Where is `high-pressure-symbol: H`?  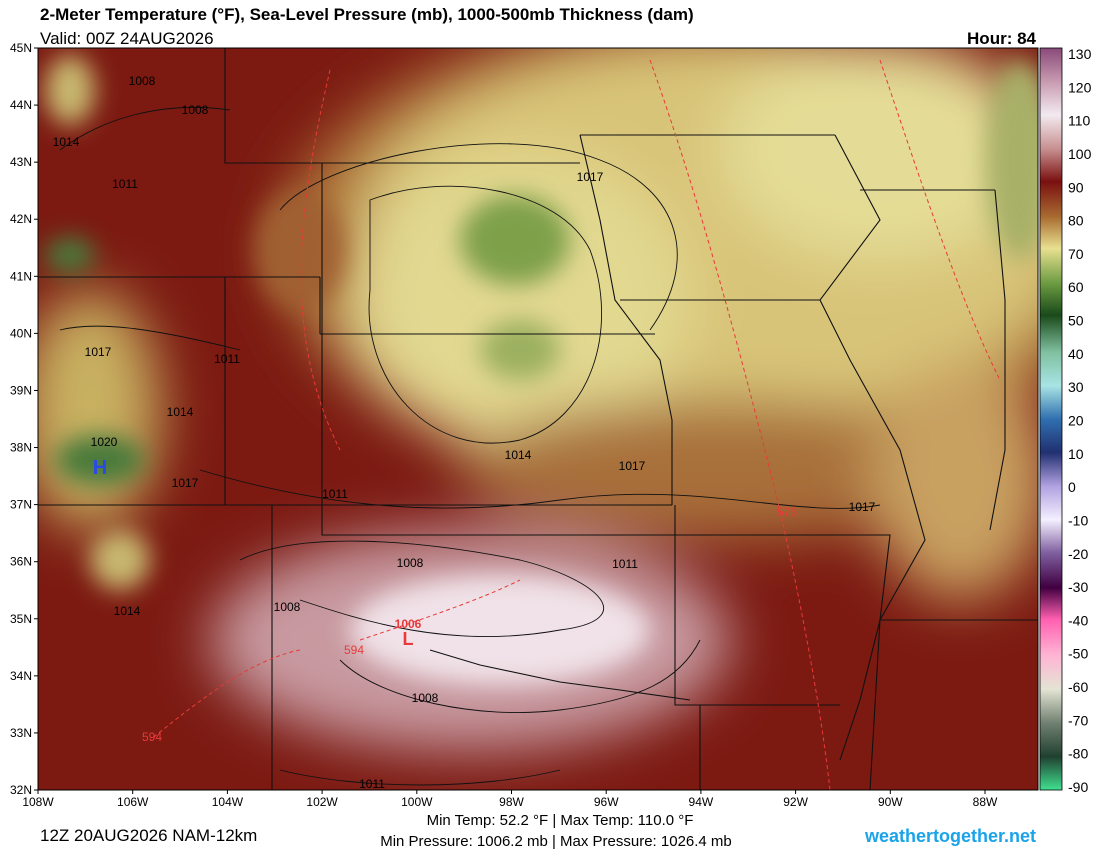
high-pressure-symbol: H is located at coordinates (100, 468).